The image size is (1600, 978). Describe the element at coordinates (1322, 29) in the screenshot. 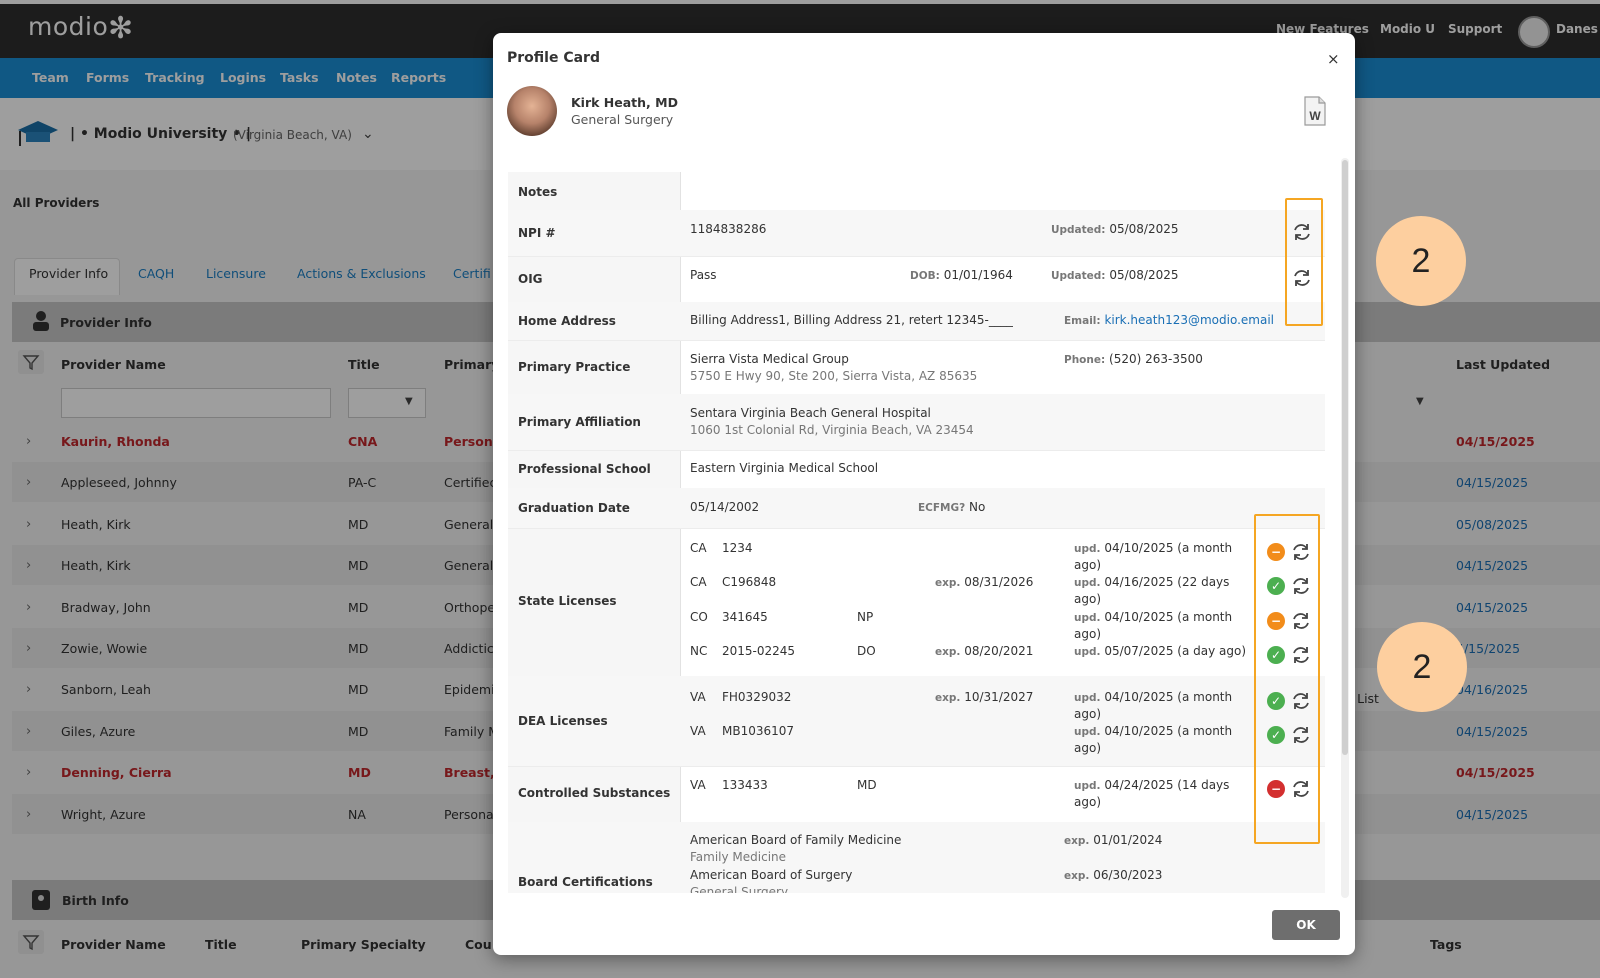

I see `new-features-link: New Features` at that location.